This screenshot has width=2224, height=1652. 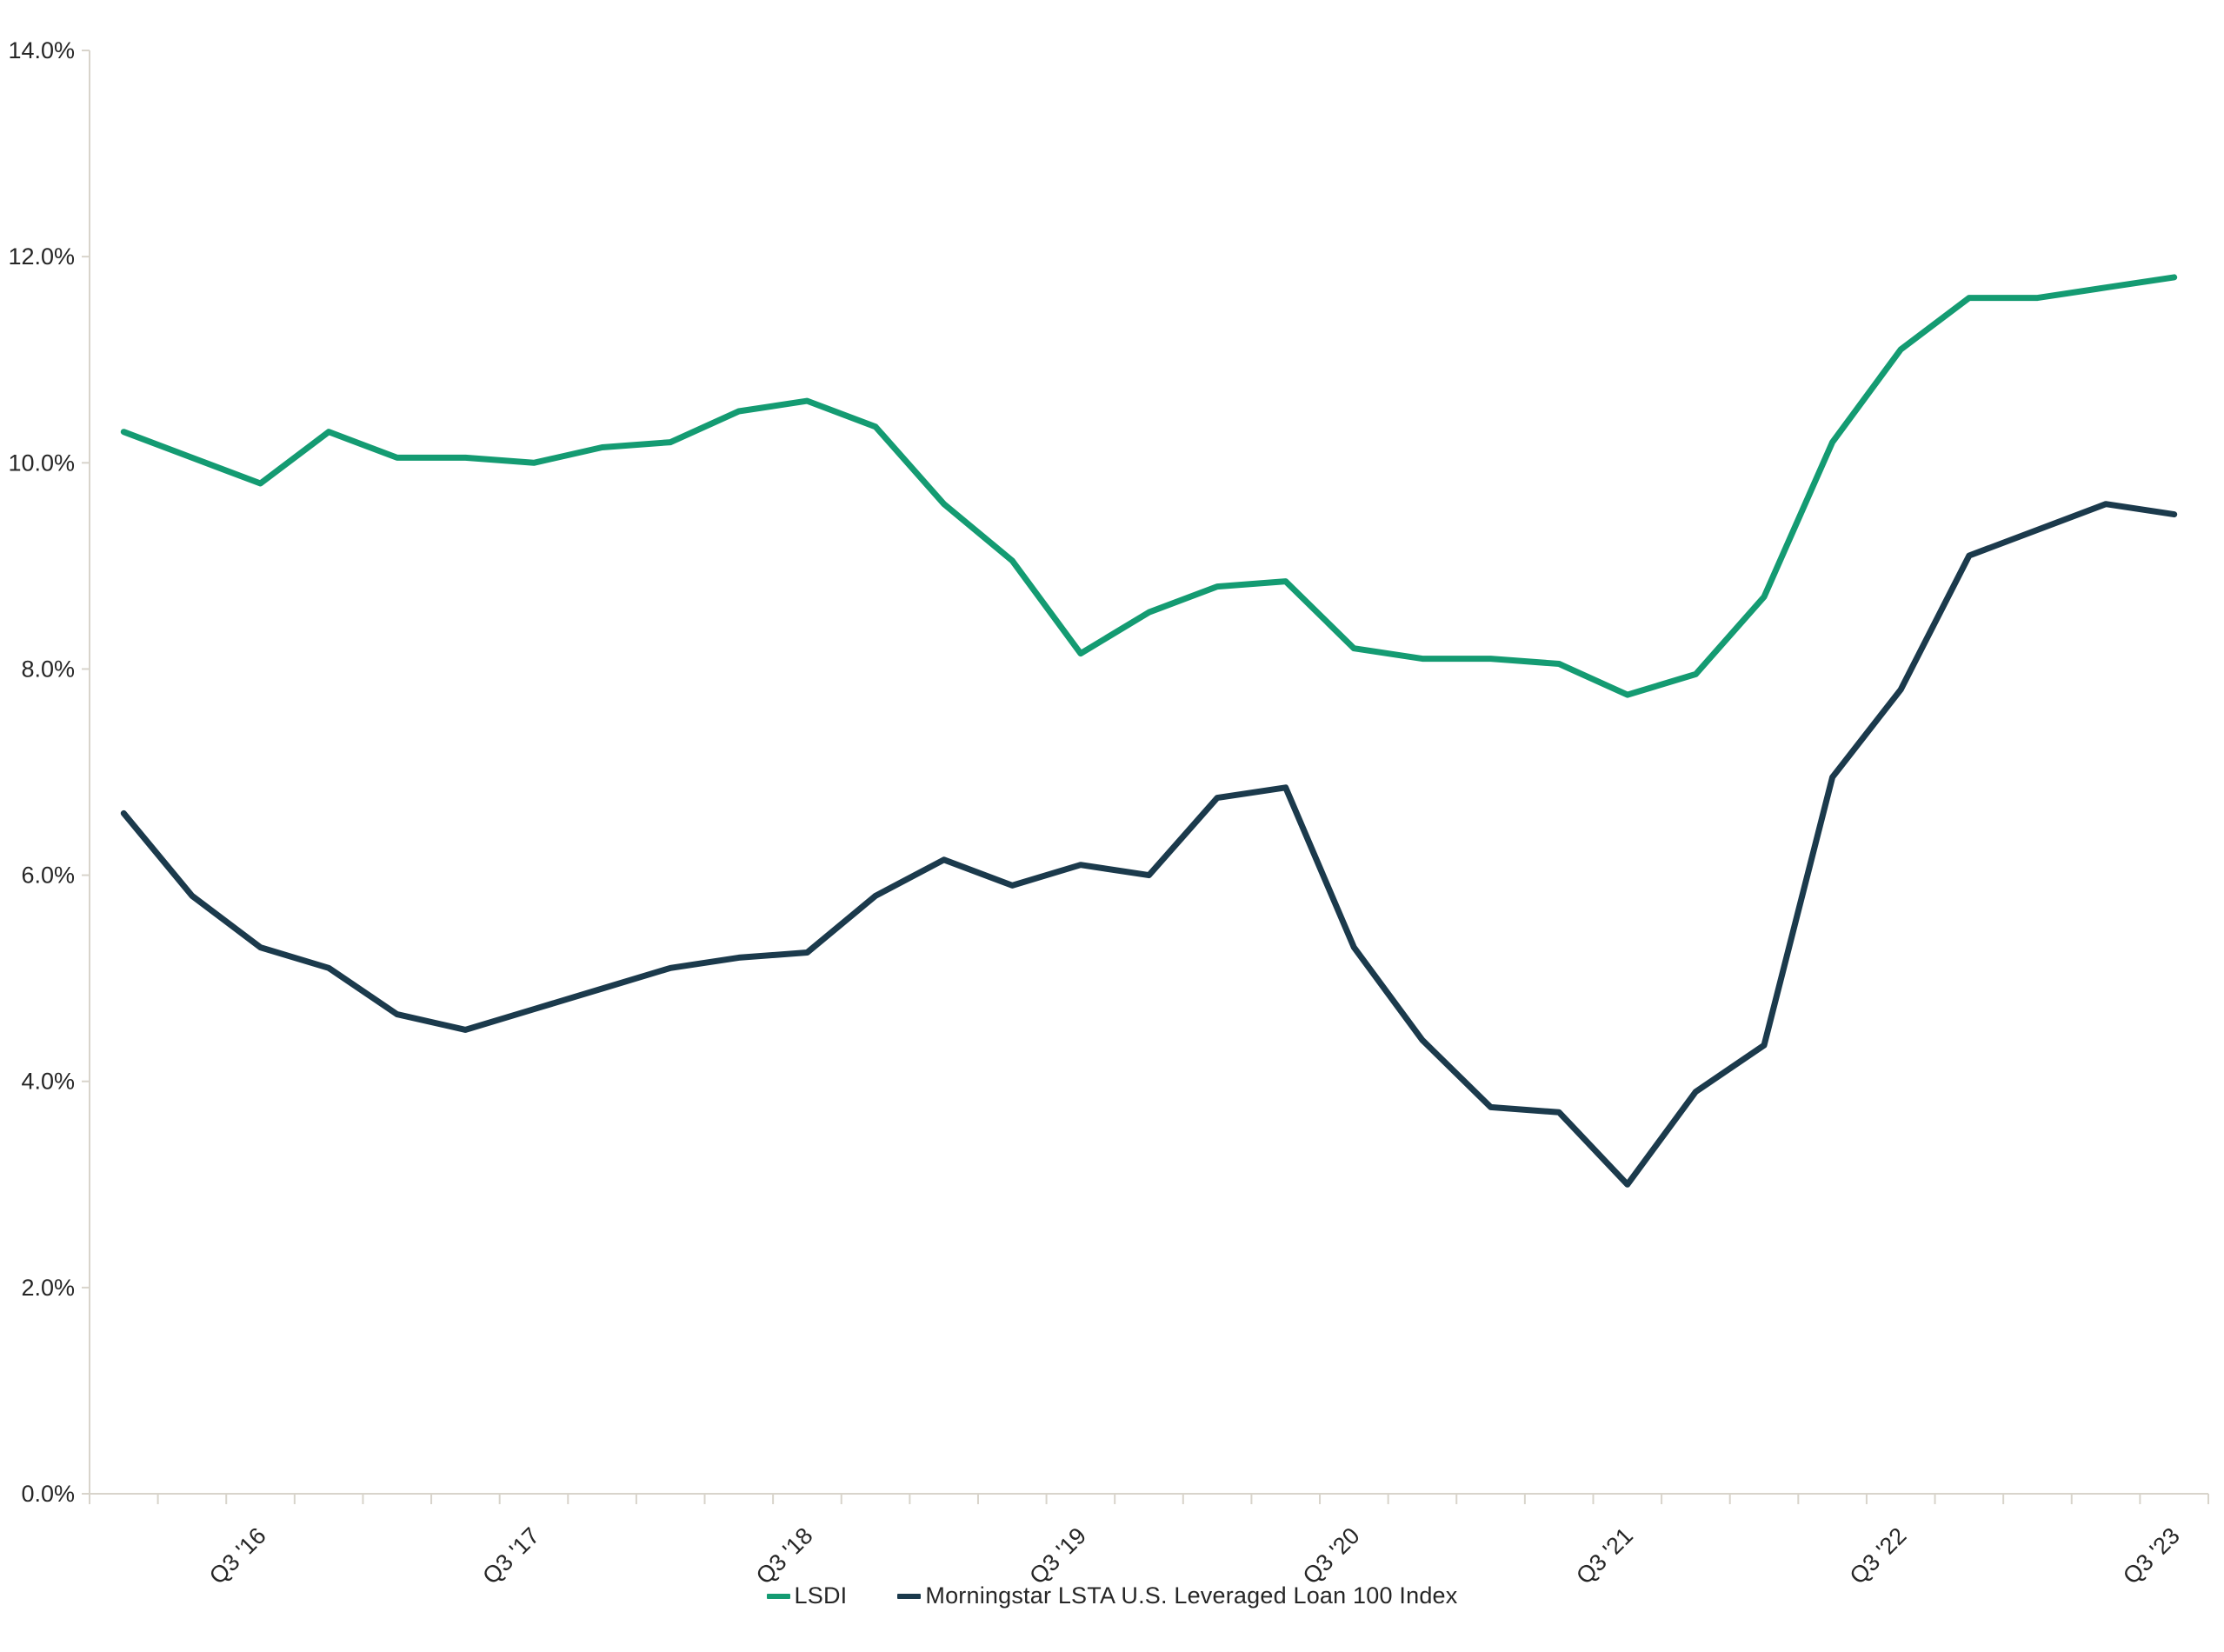 I want to click on x-tick-label: Q3 '17, so click(x=511, y=1555).